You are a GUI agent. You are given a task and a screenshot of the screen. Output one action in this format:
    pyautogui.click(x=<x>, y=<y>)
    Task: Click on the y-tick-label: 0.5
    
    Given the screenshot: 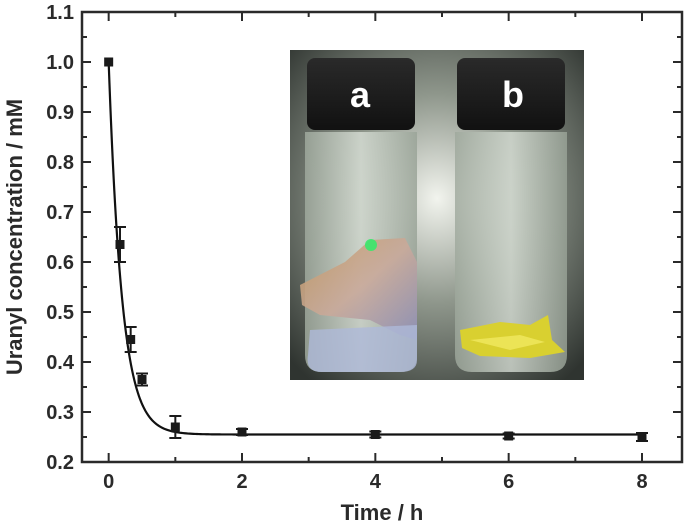 What is the action you would take?
    pyautogui.click(x=60, y=313)
    